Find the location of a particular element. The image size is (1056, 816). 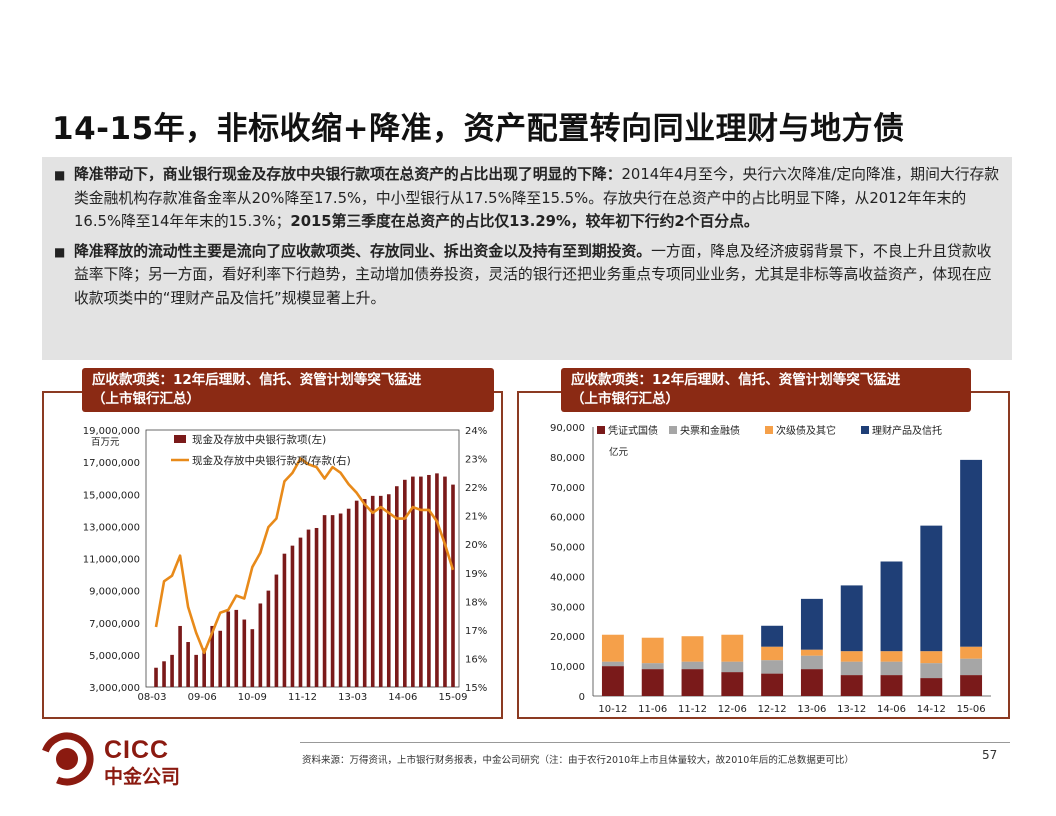

bullet-1-lead: 降准带动下，商业银行现金及存放中央银行款项在总资产的占比出现了明显的下降： is located at coordinates (348, 174).